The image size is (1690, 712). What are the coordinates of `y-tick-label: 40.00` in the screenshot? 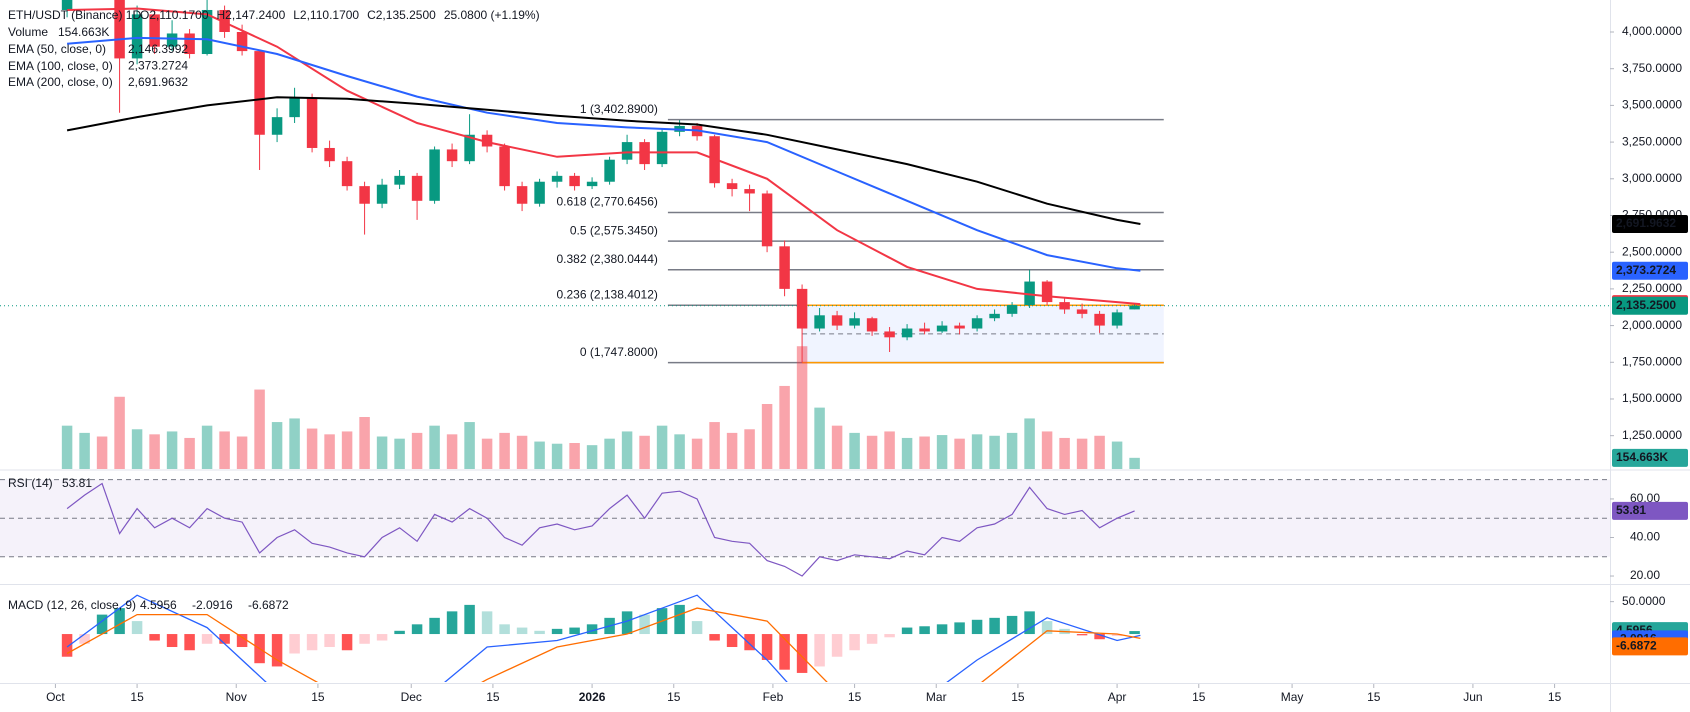 It's located at (1645, 537).